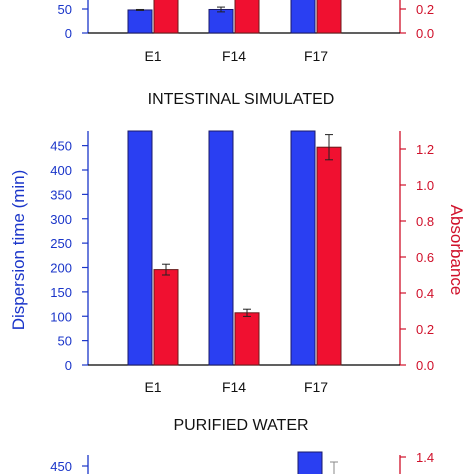  I want to click on panel-top-tick-left: 50, so click(65, 9).